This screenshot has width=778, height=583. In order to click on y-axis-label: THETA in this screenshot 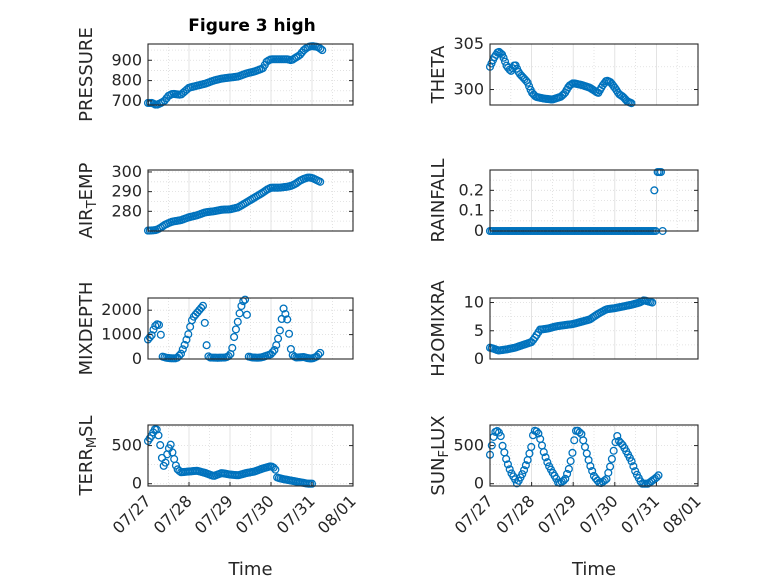, I will do `click(438, 75)`.